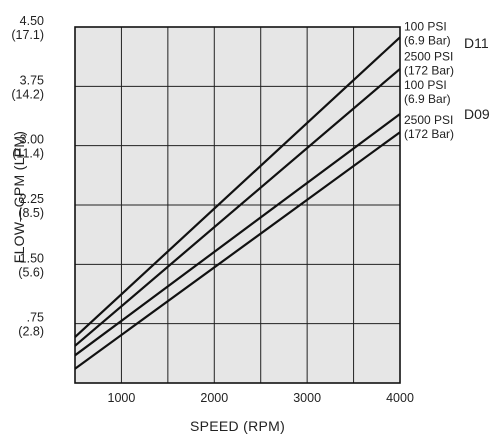  What do you see at coordinates (261, 398) in the screenshot?
I see `x-tick-labels: 1000 2000 3000 4000` at bounding box center [261, 398].